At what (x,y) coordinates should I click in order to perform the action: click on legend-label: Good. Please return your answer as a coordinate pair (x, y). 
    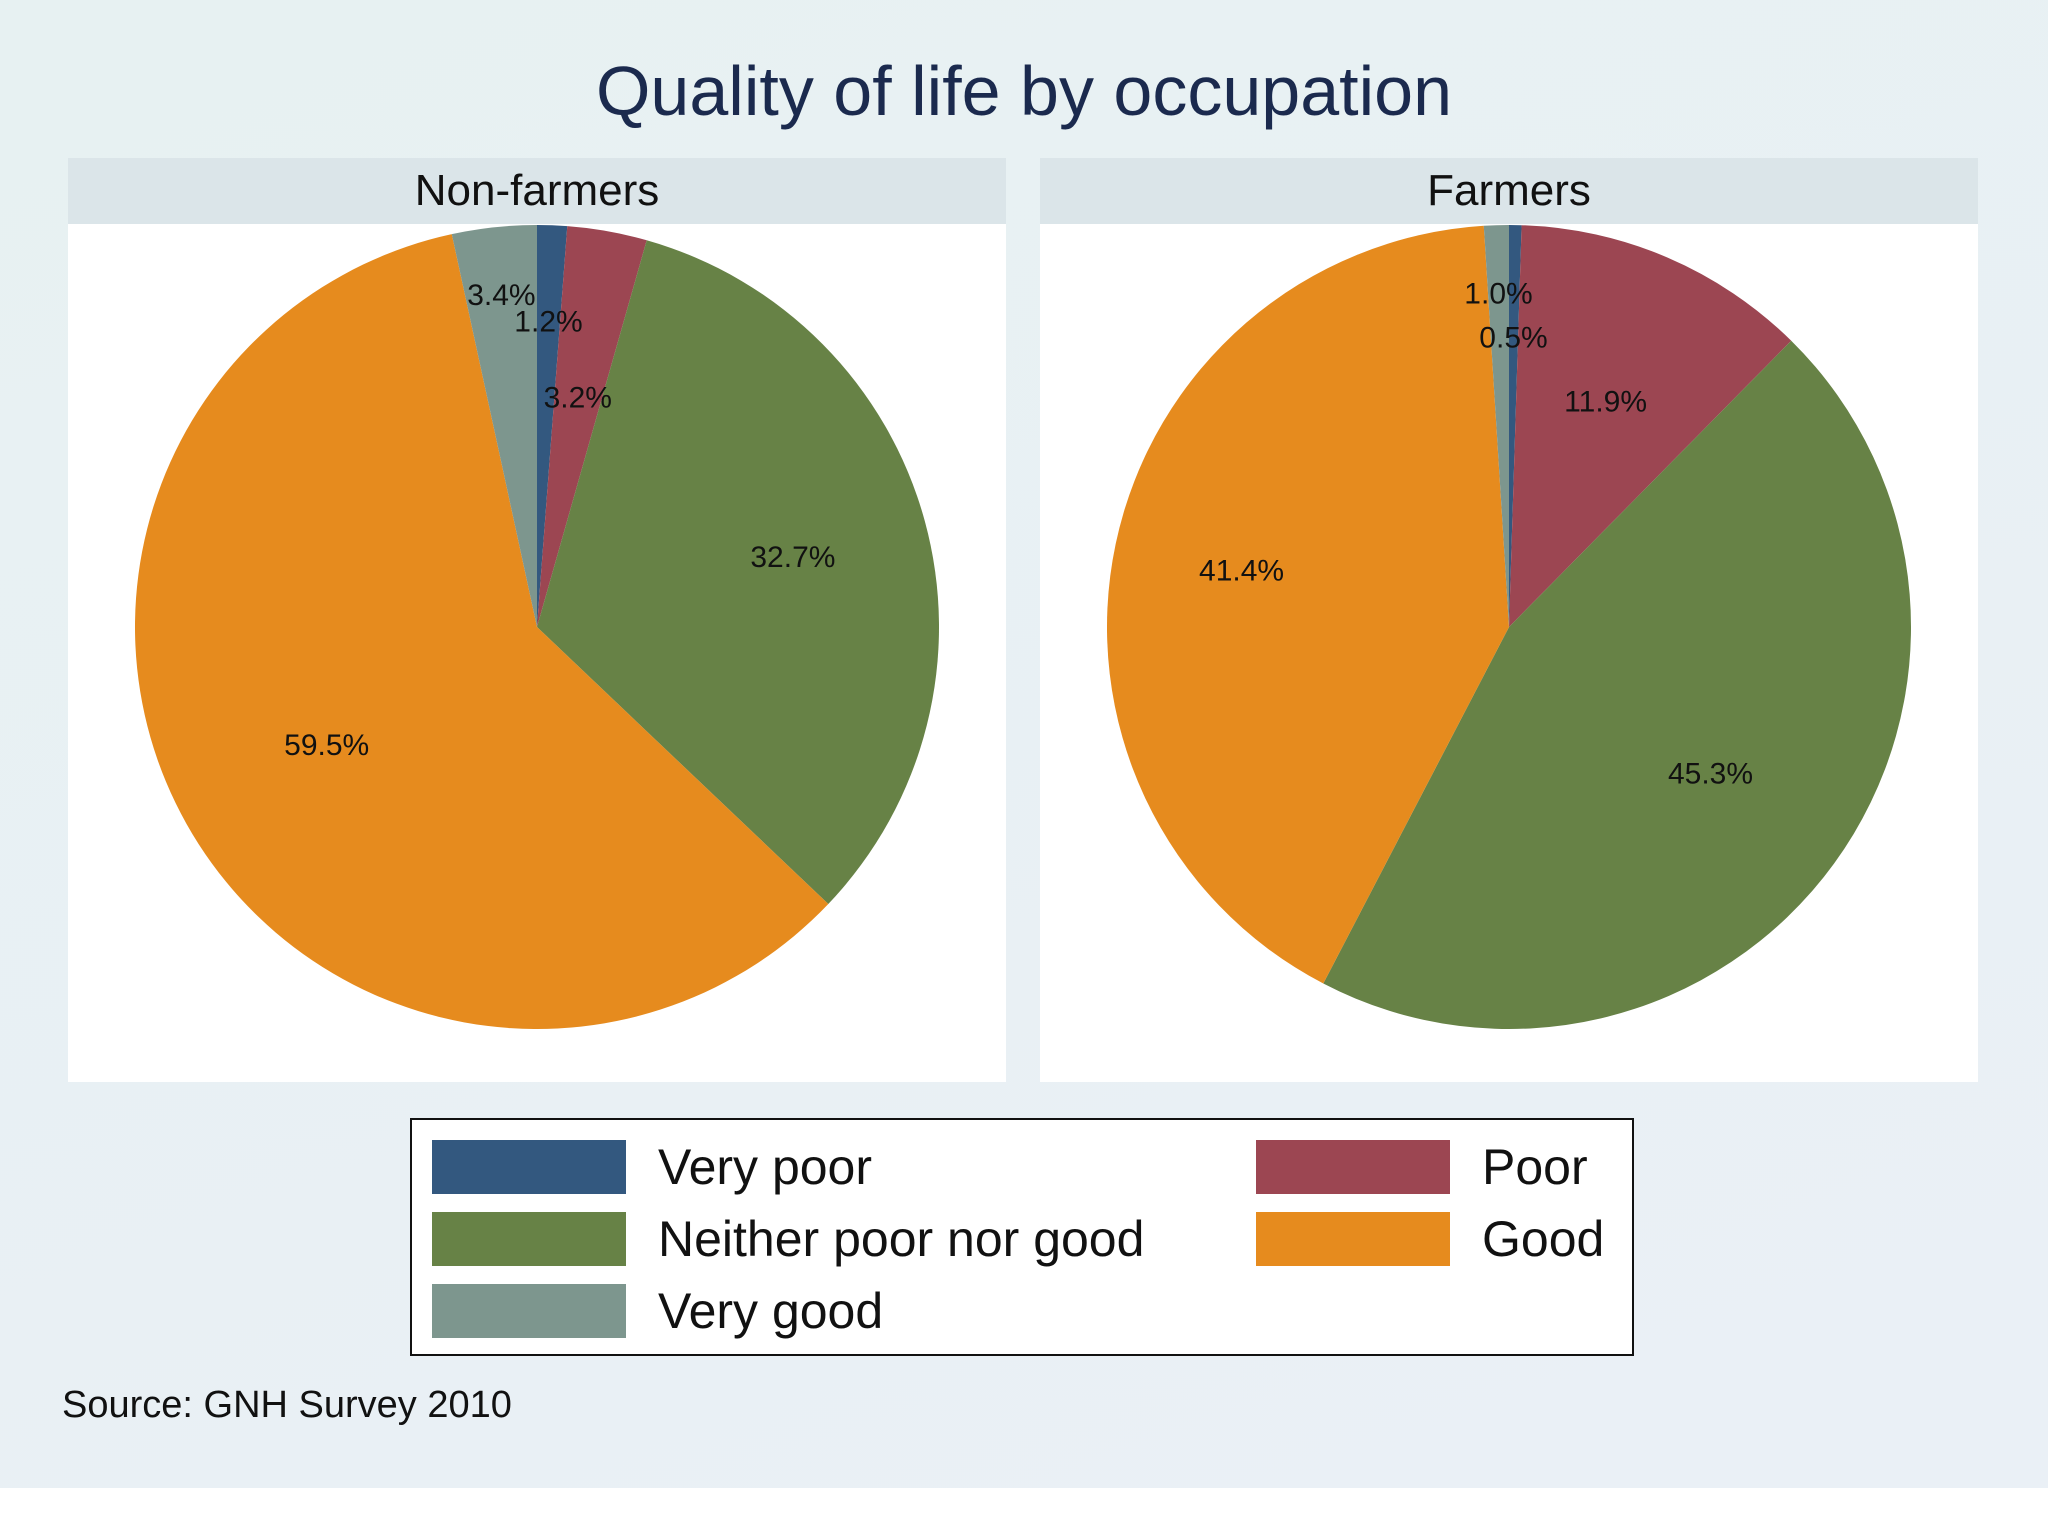
    Looking at the image, I should click on (1543, 1239).